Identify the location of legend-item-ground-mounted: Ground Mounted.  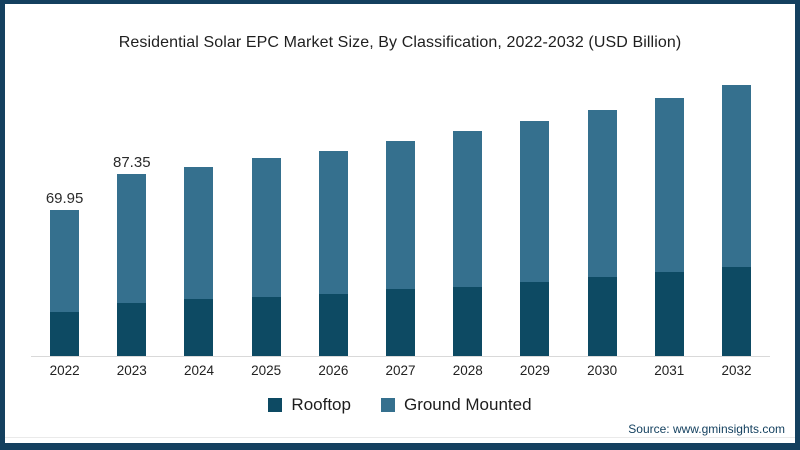
(456, 405).